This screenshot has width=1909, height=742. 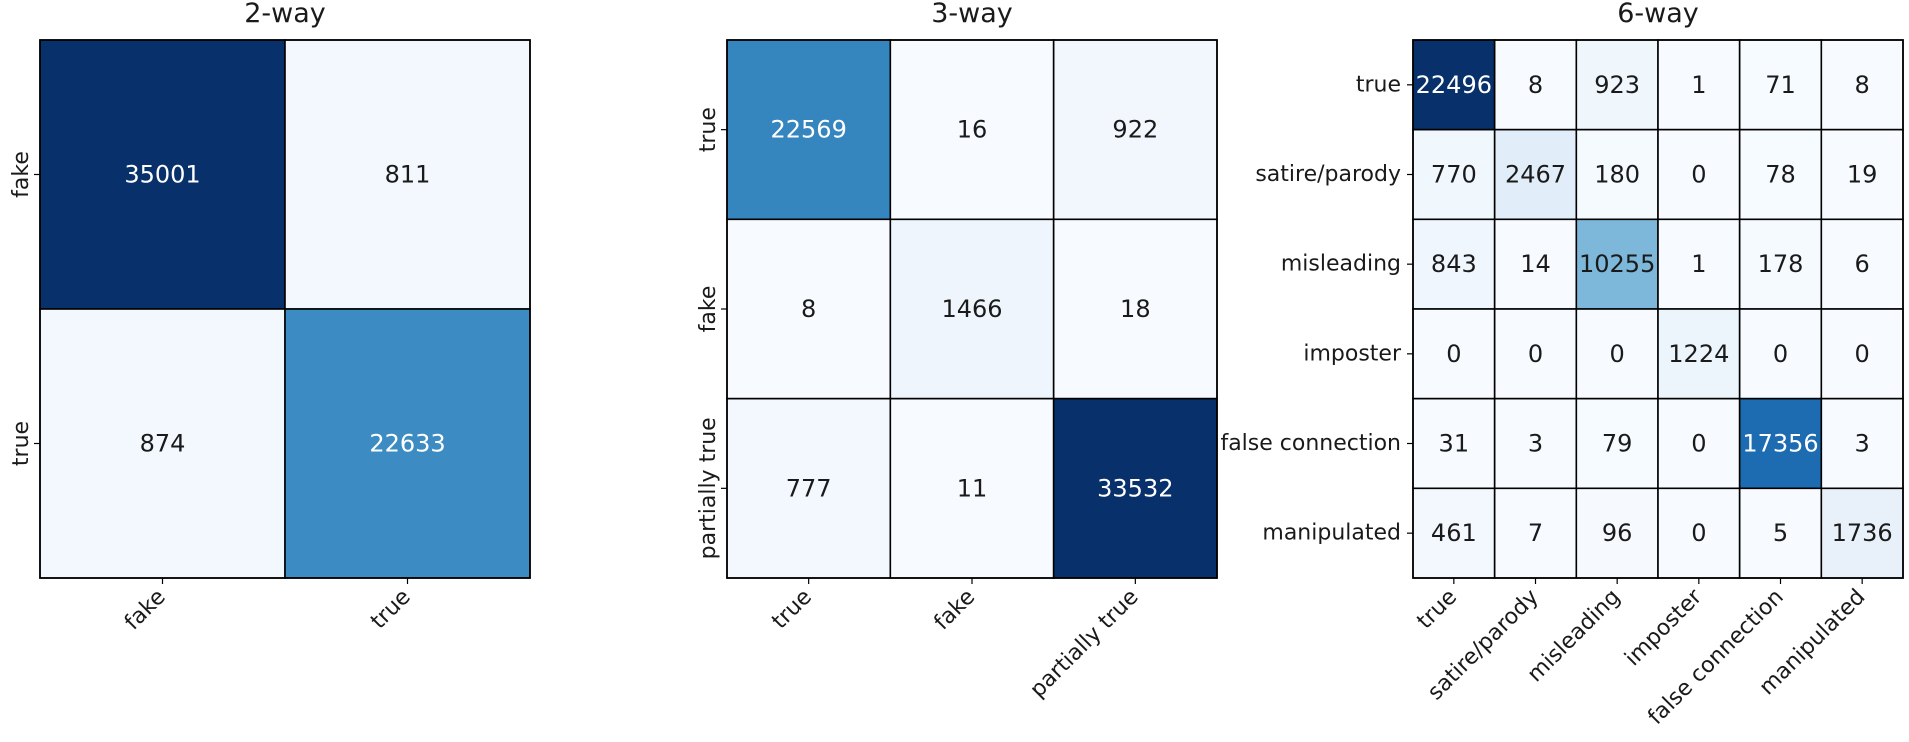 What do you see at coordinates (972, 130) in the screenshot?
I see `cell-value-label: 16` at bounding box center [972, 130].